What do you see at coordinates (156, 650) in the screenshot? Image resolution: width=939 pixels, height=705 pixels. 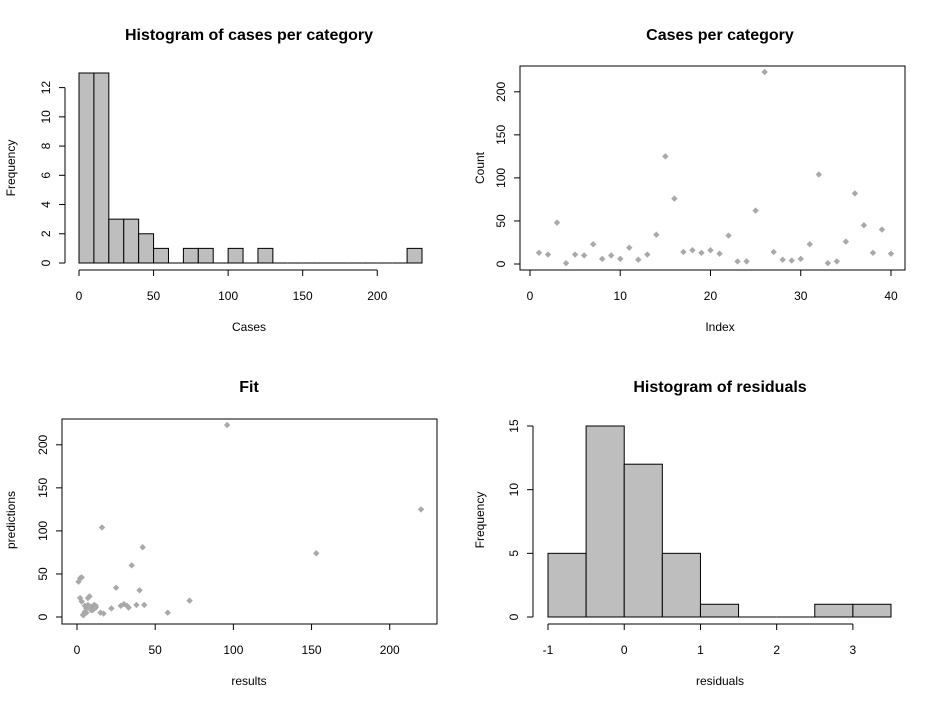 I see `x-tick-label: 50` at bounding box center [156, 650].